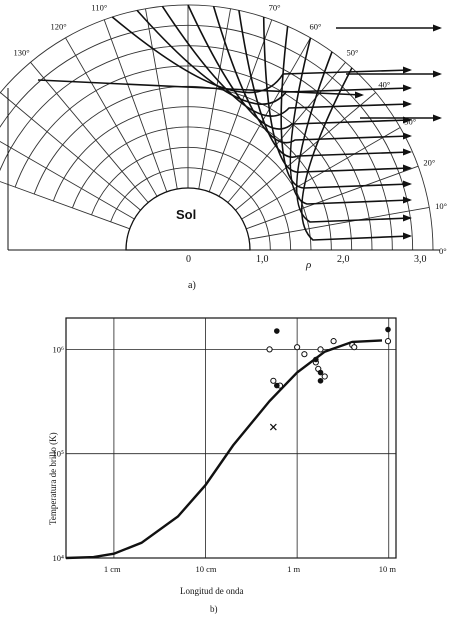 The width and height of the screenshot is (450, 617). What do you see at coordinates (293, 569) in the screenshot?
I see `x-tick-label: 1 m` at bounding box center [293, 569].